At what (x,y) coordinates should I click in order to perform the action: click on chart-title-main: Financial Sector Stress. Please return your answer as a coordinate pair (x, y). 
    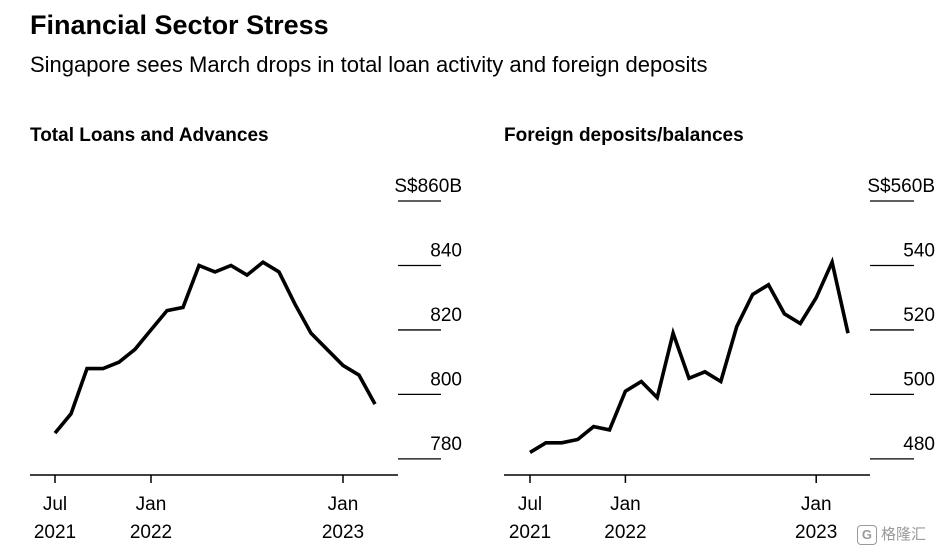
    Looking at the image, I should click on (179, 25).